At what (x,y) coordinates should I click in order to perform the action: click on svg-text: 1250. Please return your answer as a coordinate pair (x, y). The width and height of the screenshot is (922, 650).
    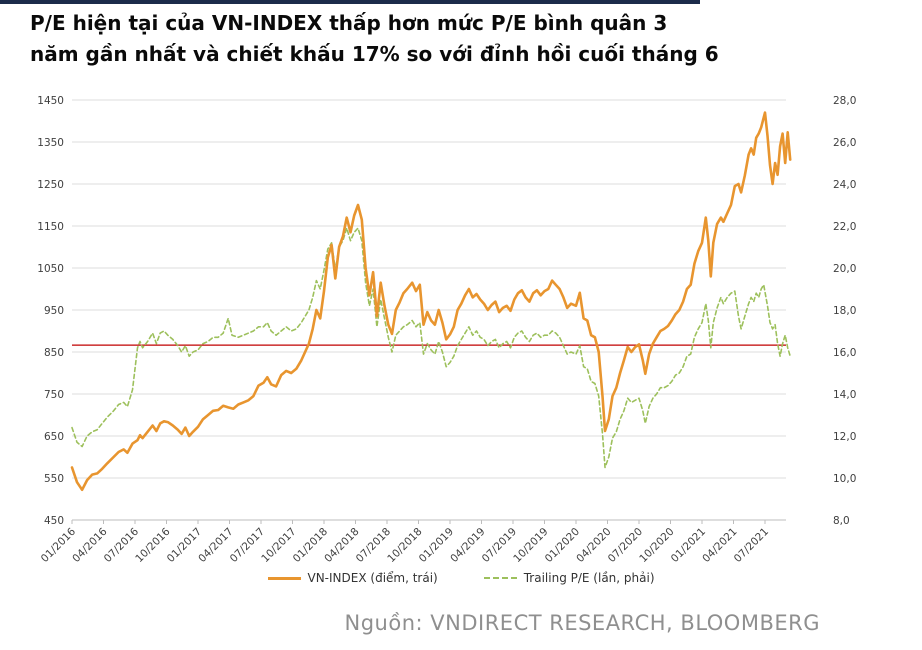
    Looking at the image, I should click on (50, 185).